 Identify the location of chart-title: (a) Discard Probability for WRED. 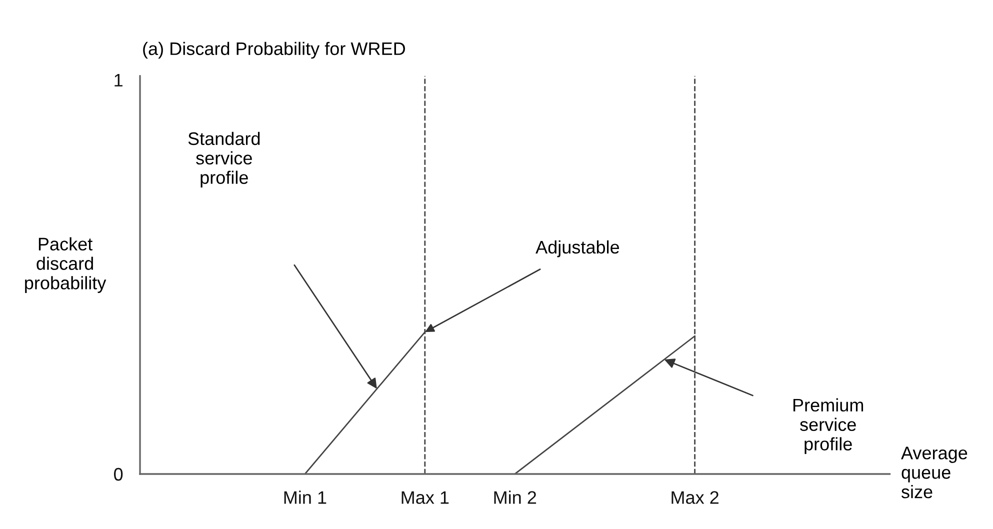
(274, 50).